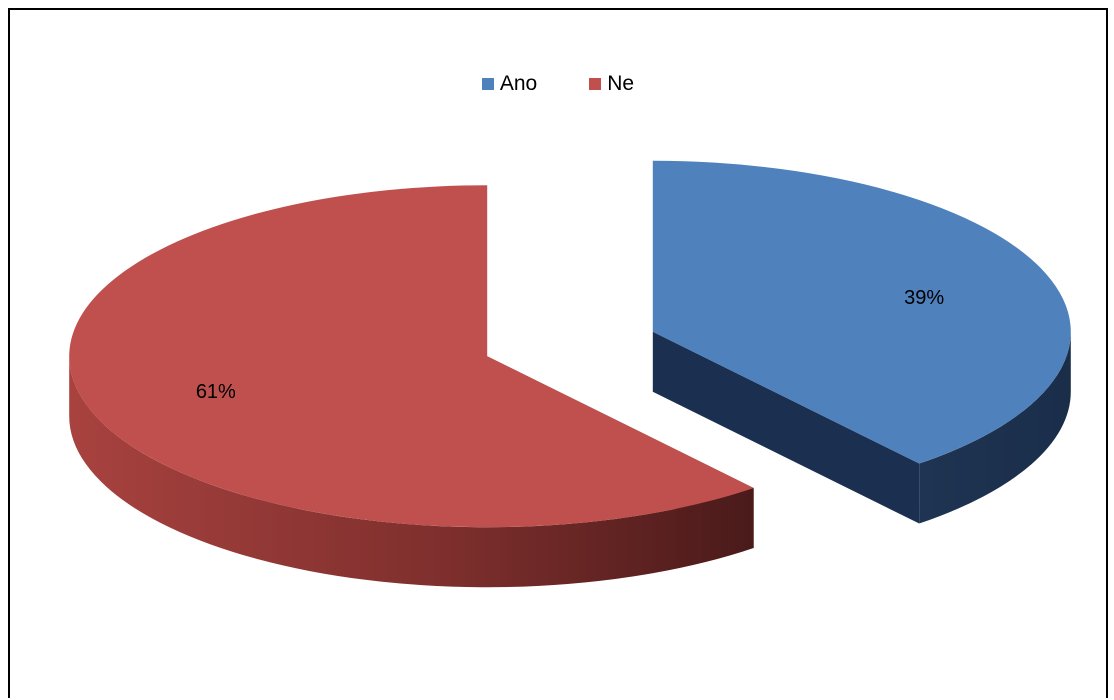 The height and width of the screenshot is (700, 1114). I want to click on legend-item-ne: Ne, so click(611, 84).